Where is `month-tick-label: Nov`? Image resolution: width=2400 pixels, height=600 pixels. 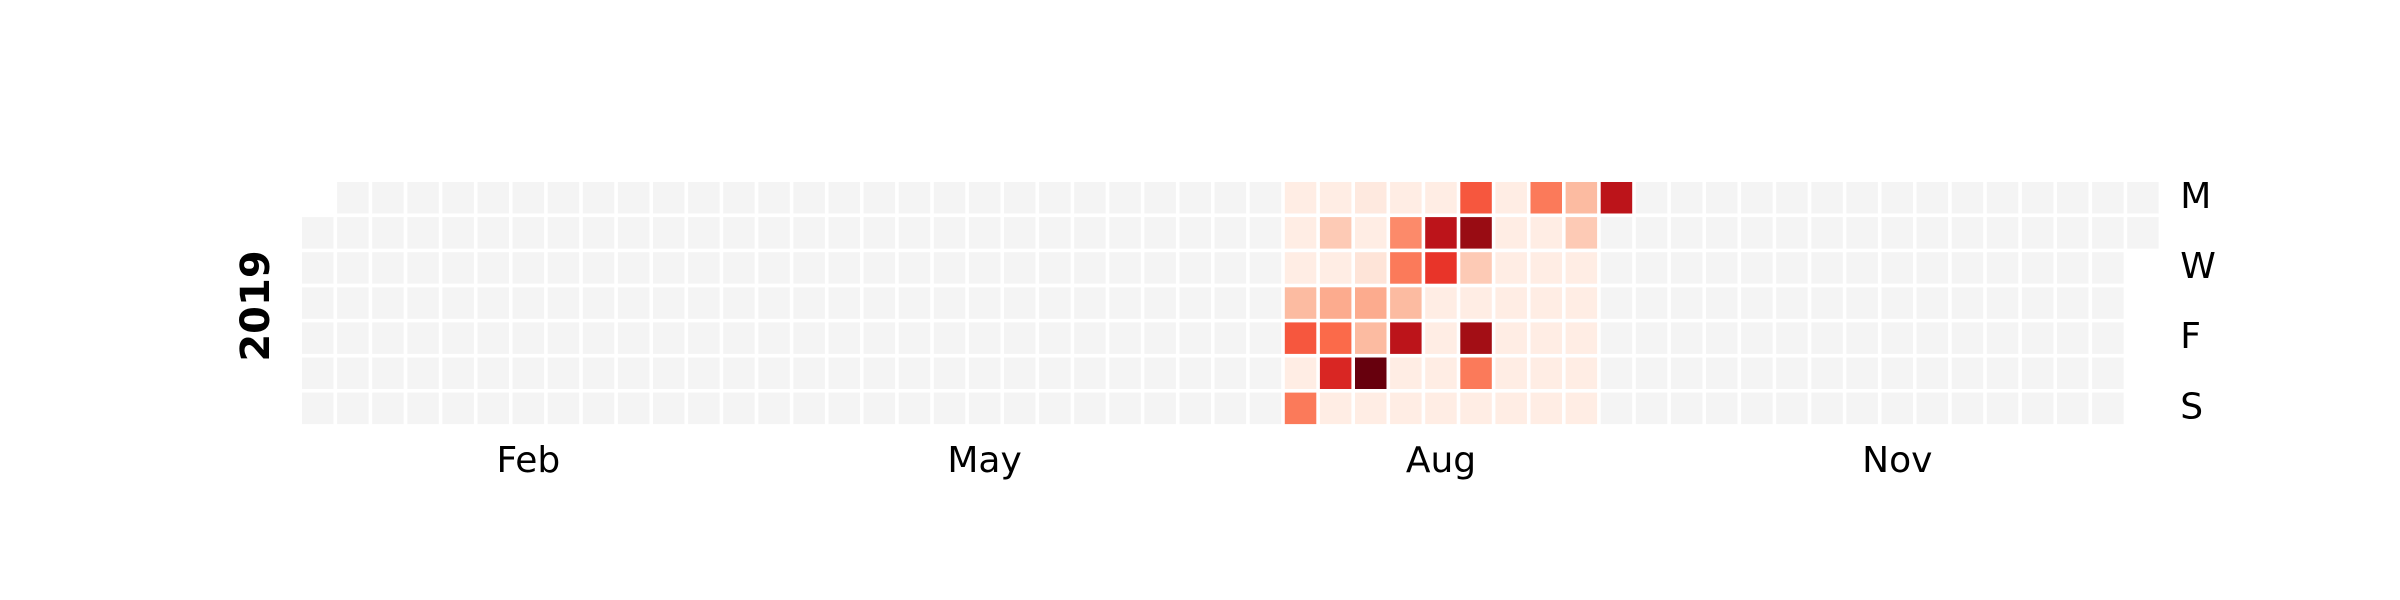
month-tick-label: Nov is located at coordinates (1897, 460).